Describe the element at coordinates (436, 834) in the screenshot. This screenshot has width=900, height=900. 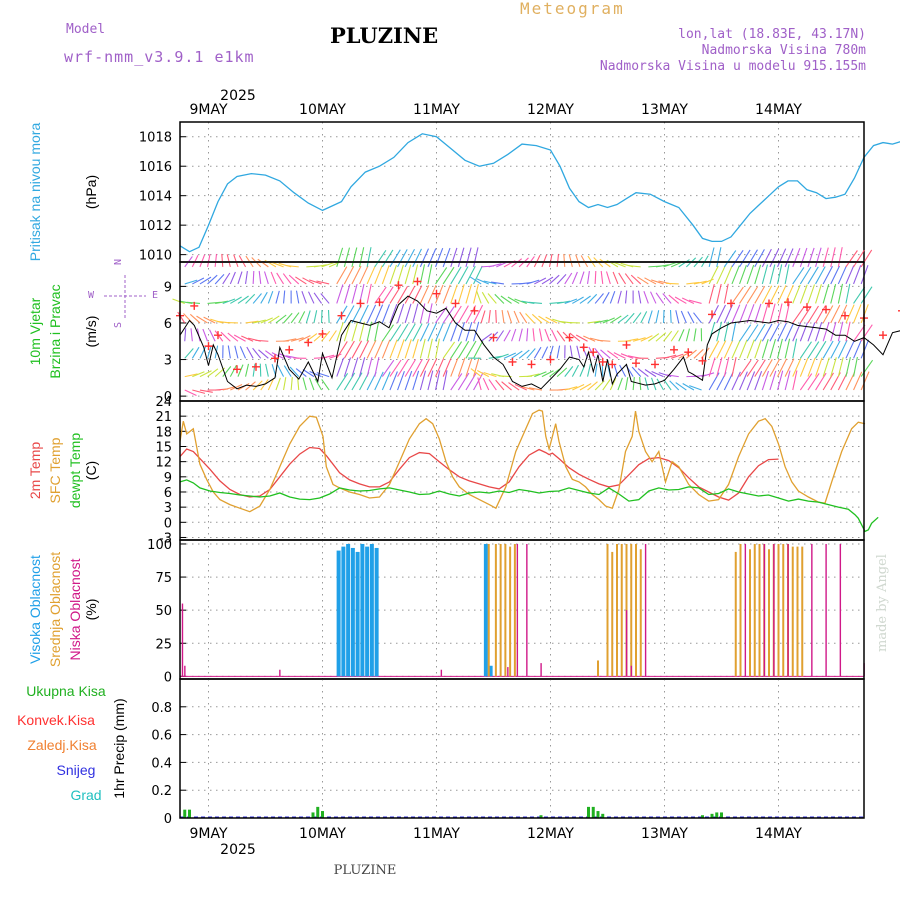
I see `date-label-bottom: 11MAY` at that location.